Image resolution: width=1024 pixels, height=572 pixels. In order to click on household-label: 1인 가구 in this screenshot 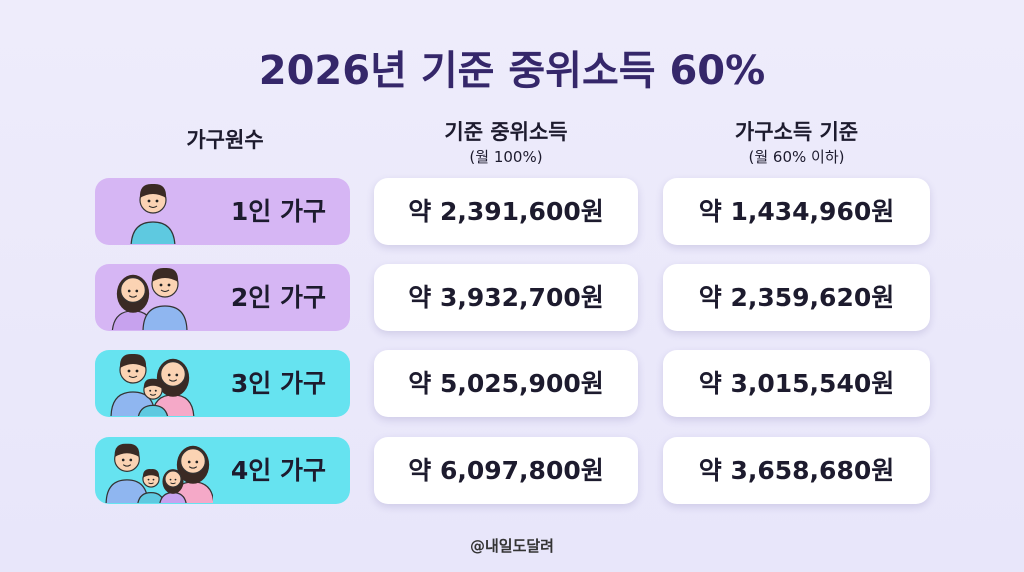, I will do `click(278, 211)`.